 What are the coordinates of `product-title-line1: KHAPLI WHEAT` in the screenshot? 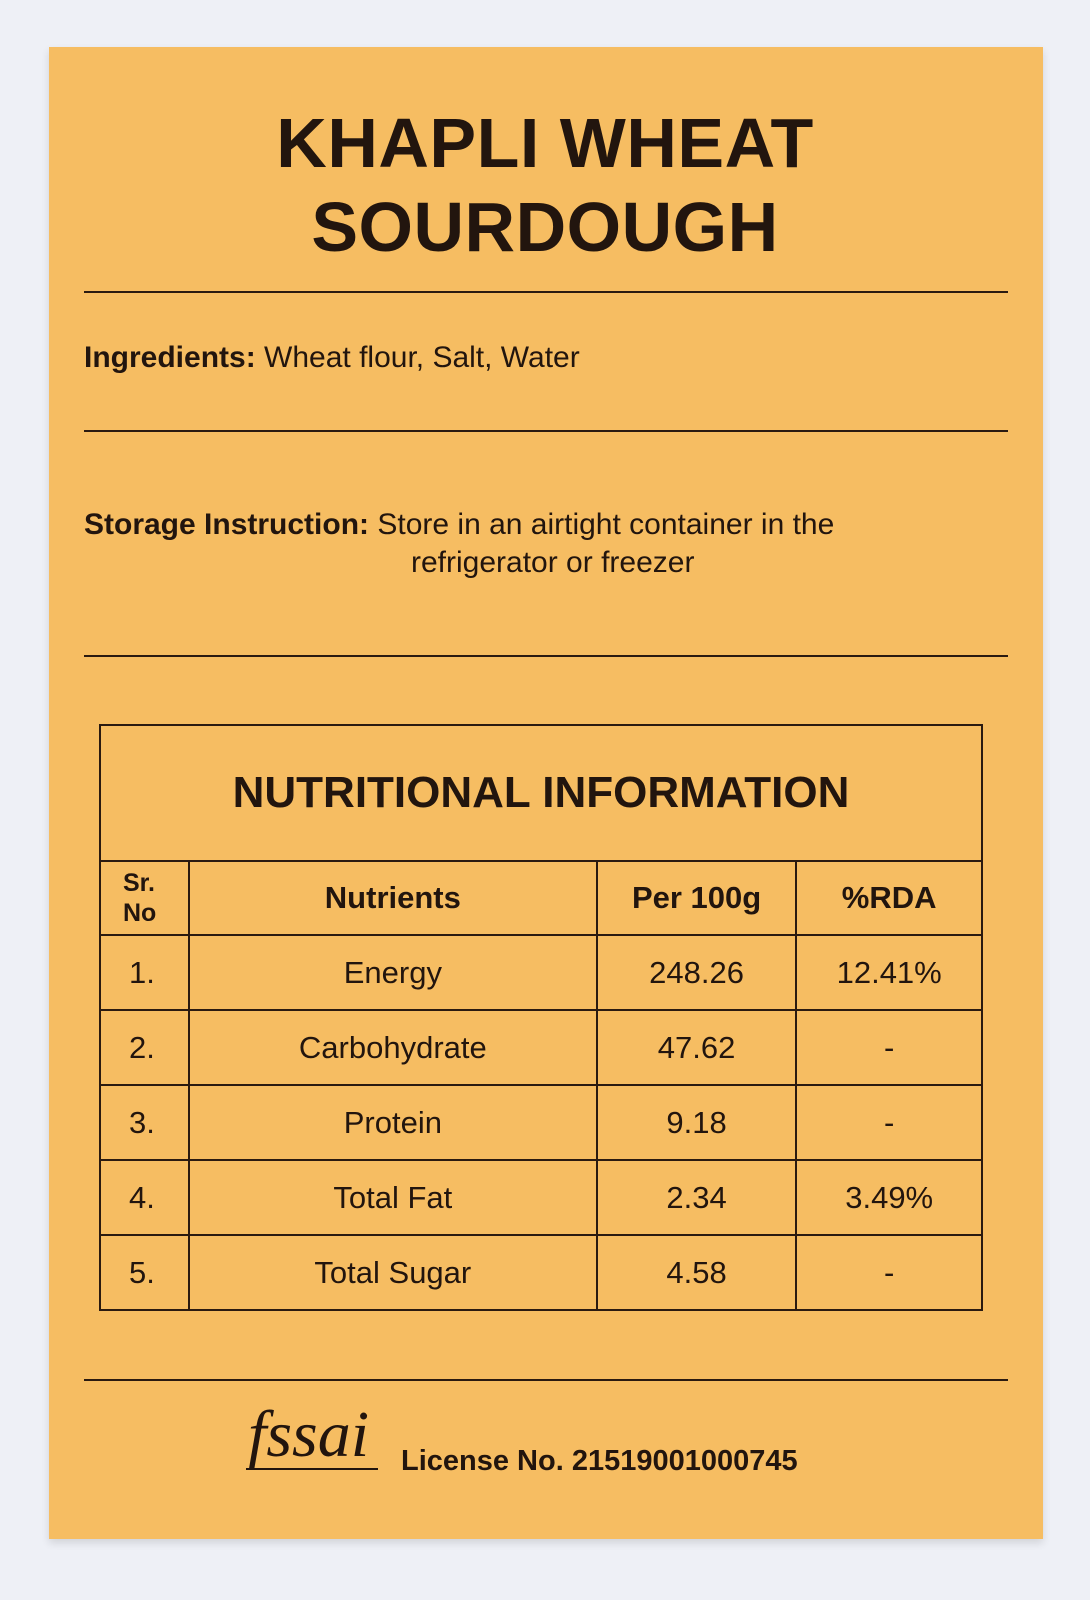 It's located at (545, 143).